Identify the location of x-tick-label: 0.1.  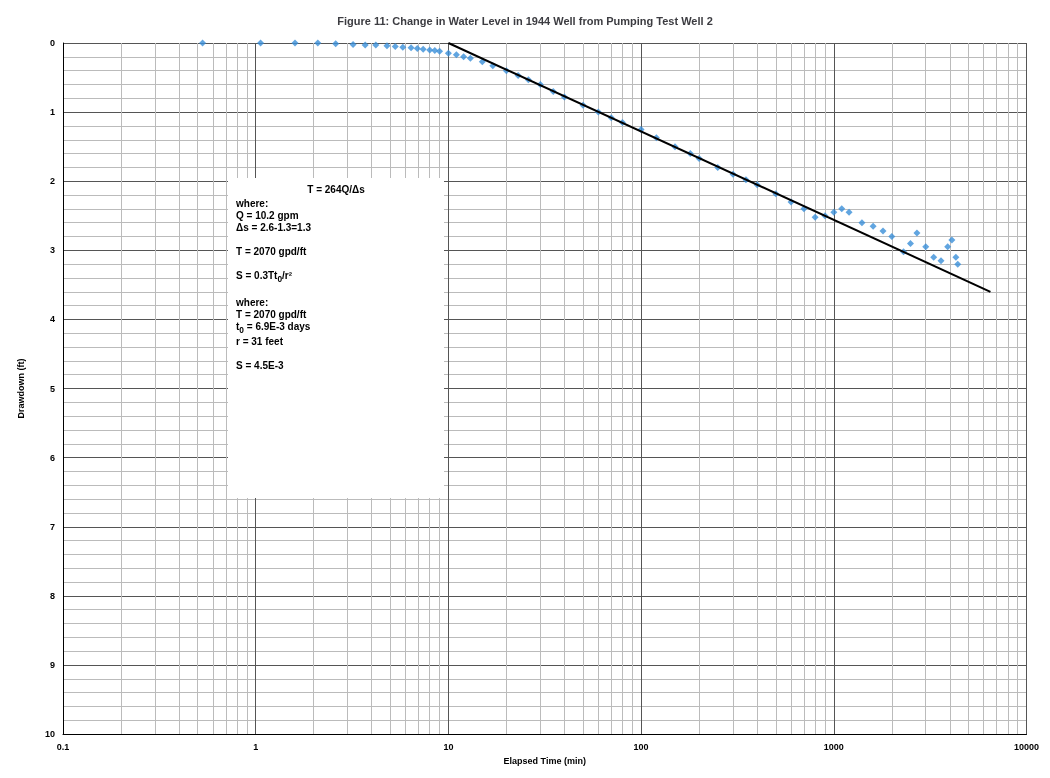
(63, 746).